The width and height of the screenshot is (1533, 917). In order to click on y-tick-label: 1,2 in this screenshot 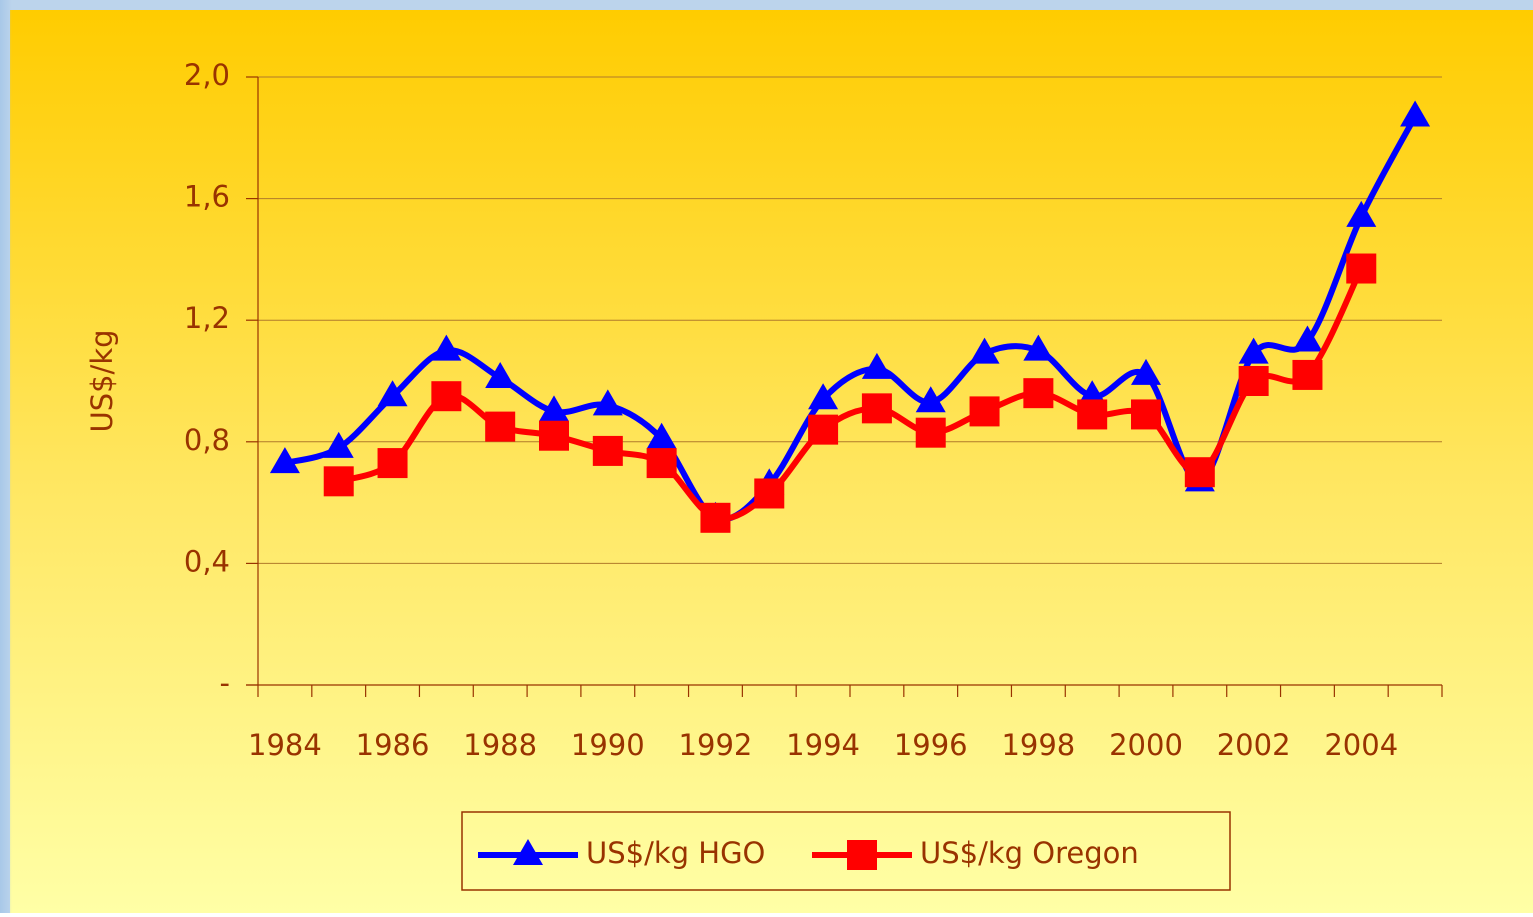, I will do `click(207, 318)`.